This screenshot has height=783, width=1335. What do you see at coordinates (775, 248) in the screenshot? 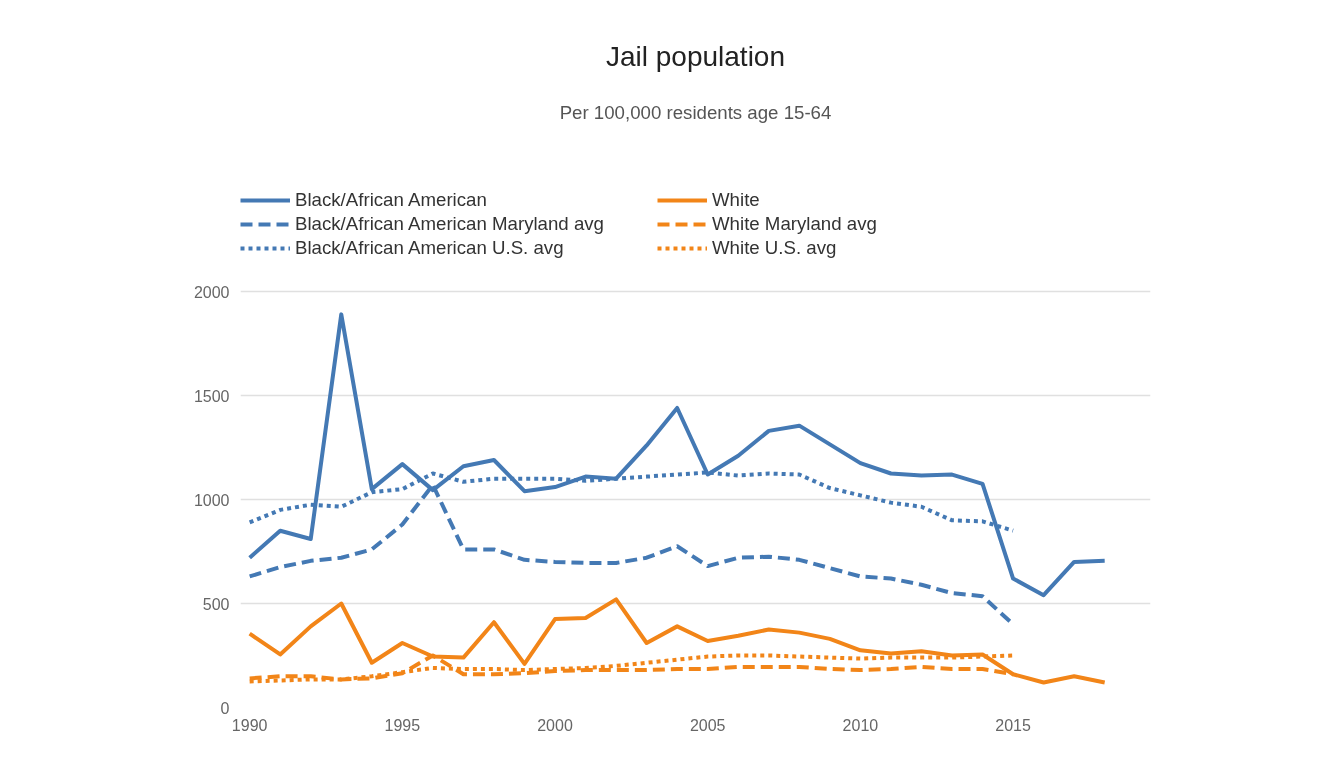
I see `legend-label: White U.S. avg` at bounding box center [775, 248].